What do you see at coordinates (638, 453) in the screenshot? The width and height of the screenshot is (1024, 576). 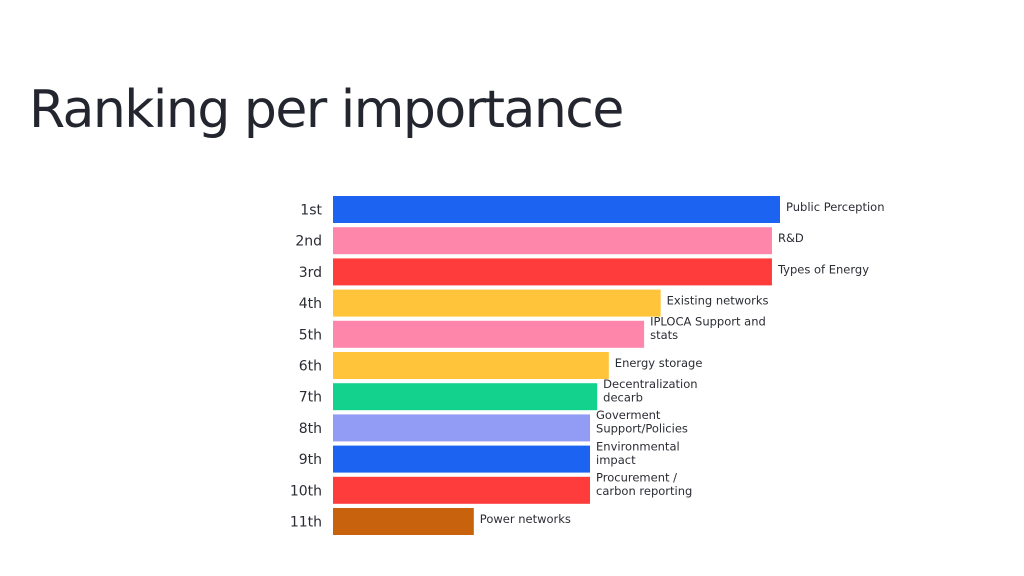 I see `bar-label: Environmental impact` at bounding box center [638, 453].